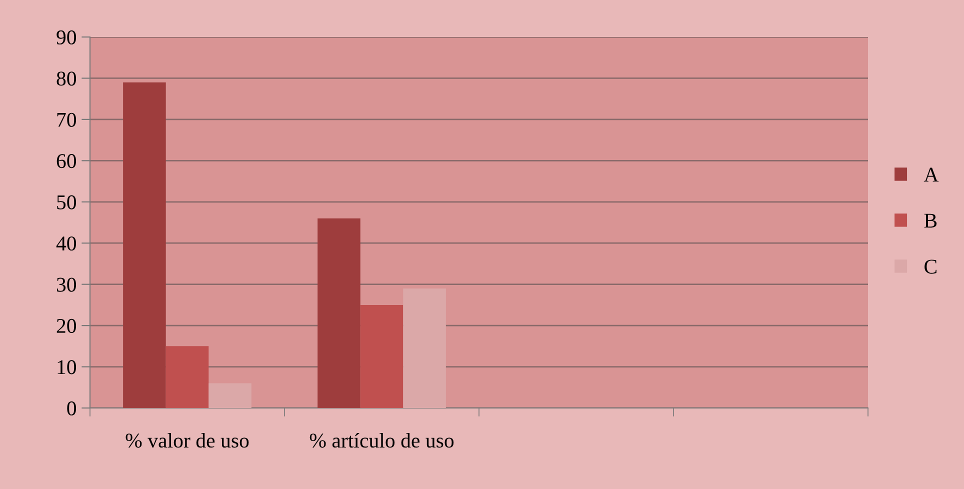  What do you see at coordinates (930, 267) in the screenshot?
I see `legend-label: C` at bounding box center [930, 267].